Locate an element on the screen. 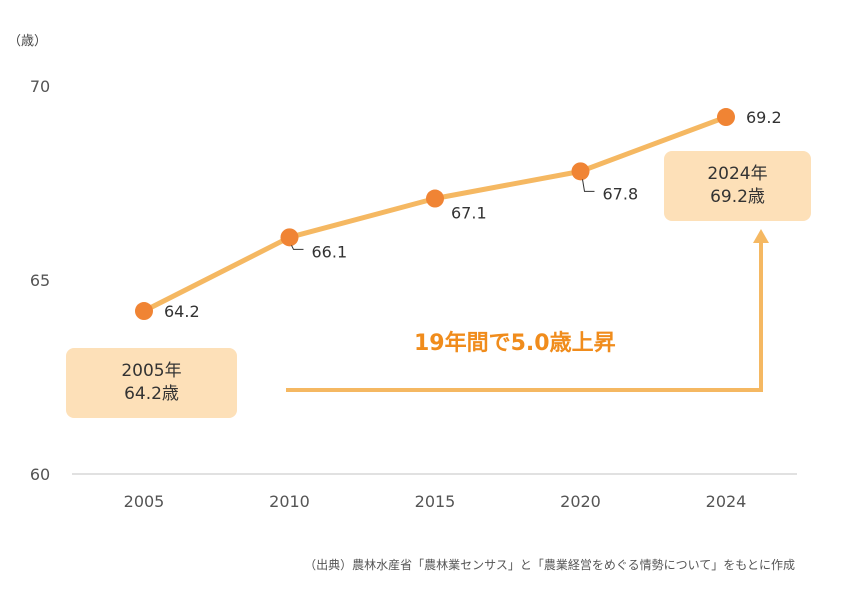 The image size is (850, 601). data-label-2020: 67.8 is located at coordinates (621, 193).